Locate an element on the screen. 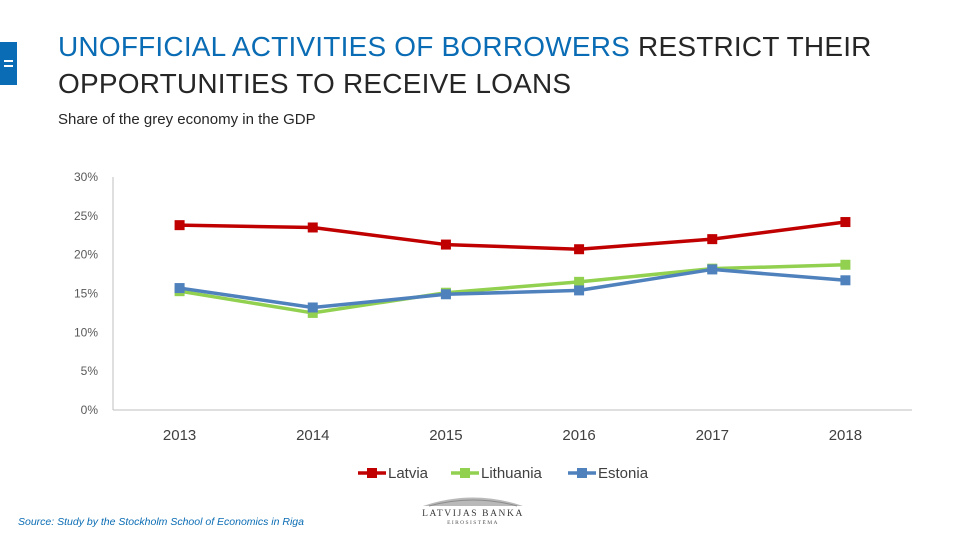 This screenshot has width=960, height=540. y-tick-label: 0% is located at coordinates (90, 410).